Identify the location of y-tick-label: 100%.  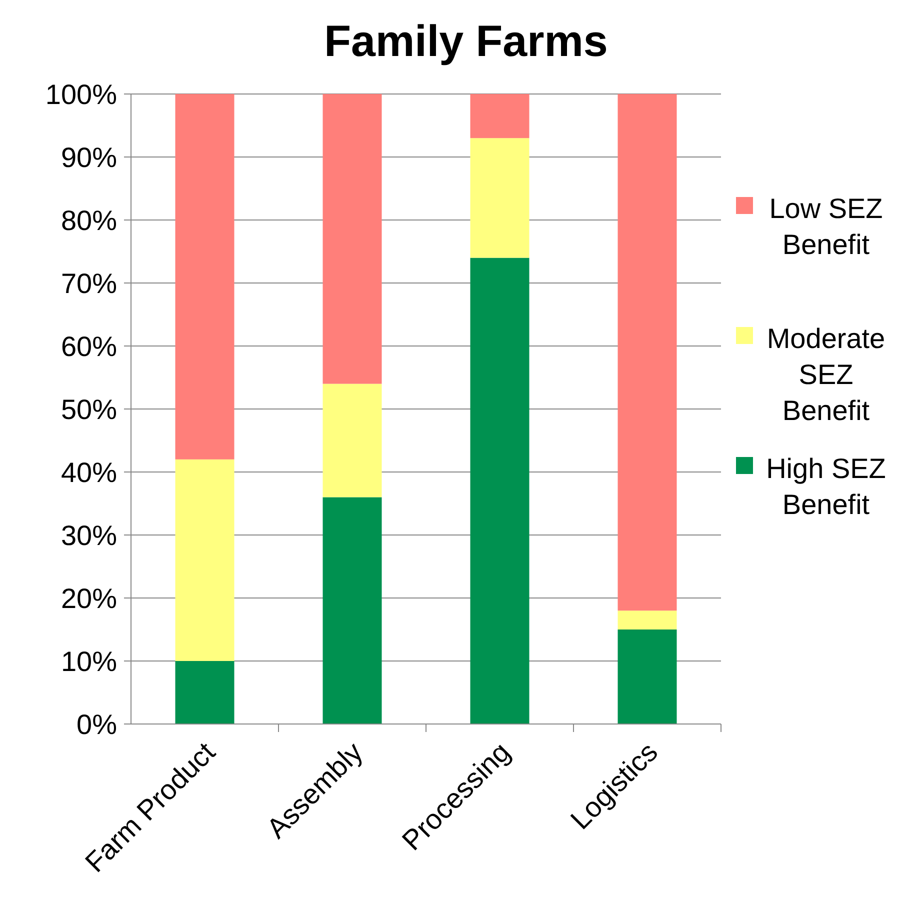
(81, 94).